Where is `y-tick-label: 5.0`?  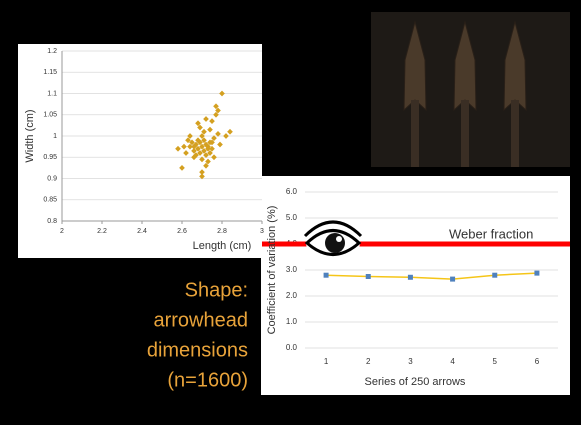 y-tick-label: 5.0 is located at coordinates (292, 217).